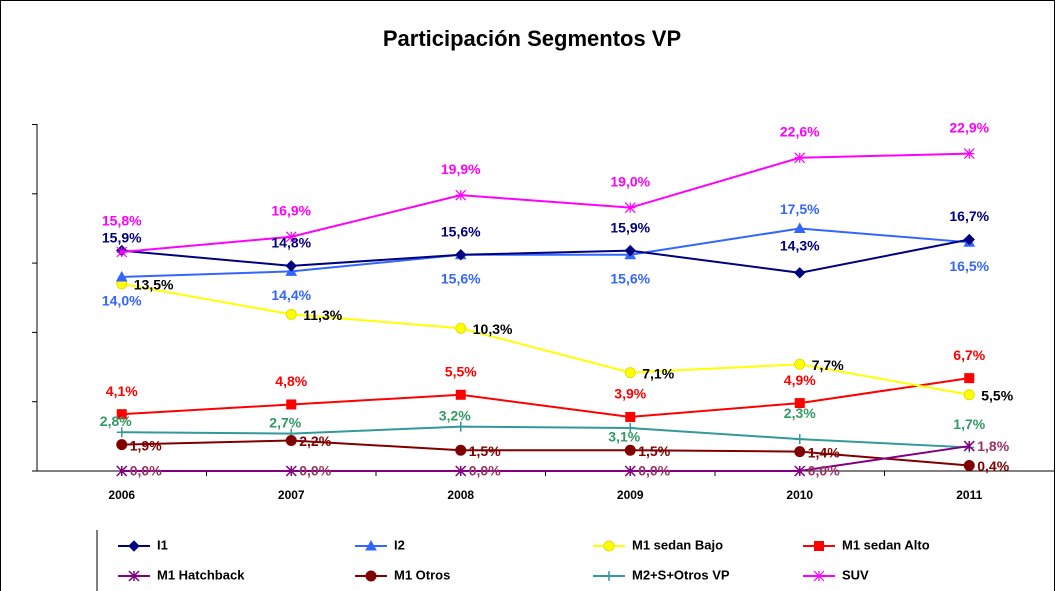 The width and height of the screenshot is (1064, 591). What do you see at coordinates (969, 424) in the screenshot?
I see `data-label: 1,7%` at bounding box center [969, 424].